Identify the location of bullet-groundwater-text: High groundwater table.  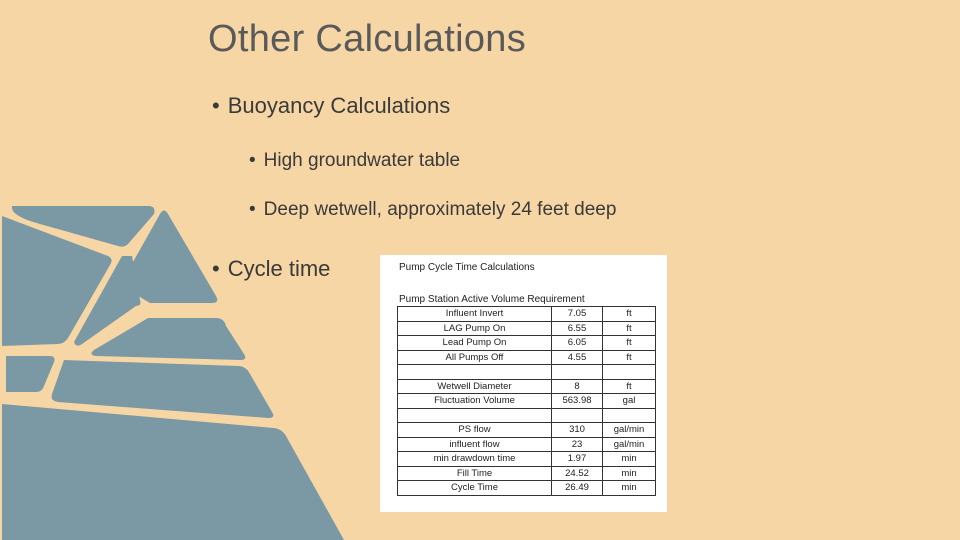
(362, 160).